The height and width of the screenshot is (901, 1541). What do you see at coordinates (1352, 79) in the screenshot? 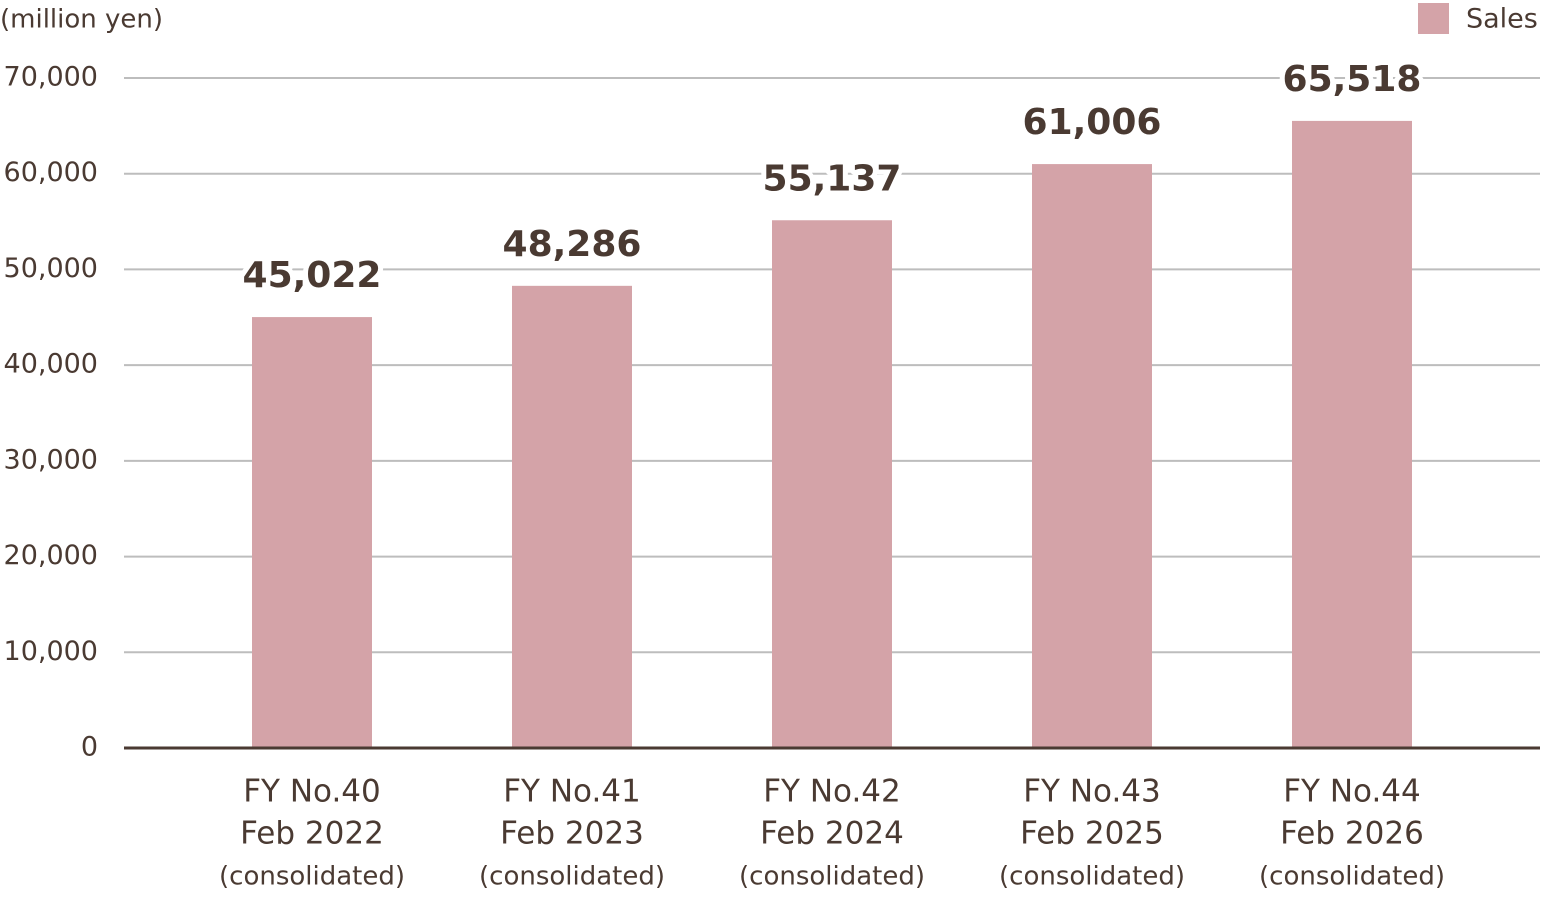
I see `value-label: 65,518` at bounding box center [1352, 79].